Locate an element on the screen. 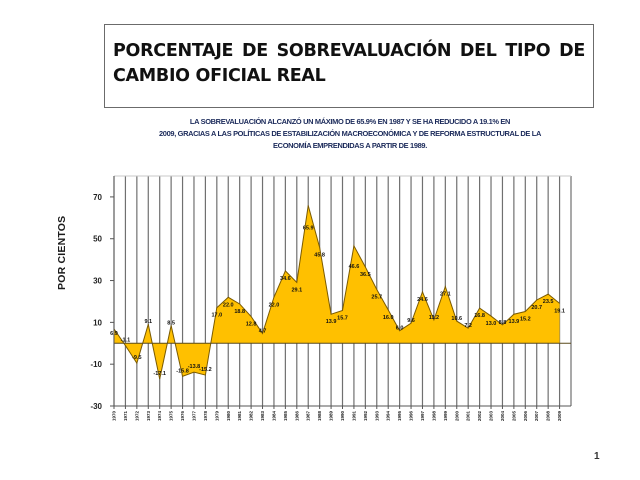 Image resolution: width=640 pixels, height=480 pixels. x-tick-label: 1993 is located at coordinates (376, 416).